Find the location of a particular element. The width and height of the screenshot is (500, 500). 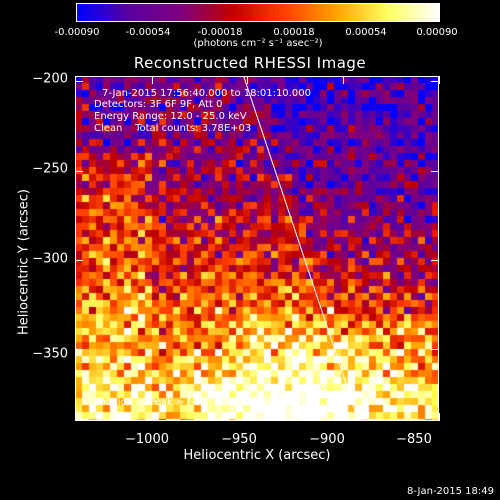

colorbar-tick: 0.00018 is located at coordinates (294, 32).